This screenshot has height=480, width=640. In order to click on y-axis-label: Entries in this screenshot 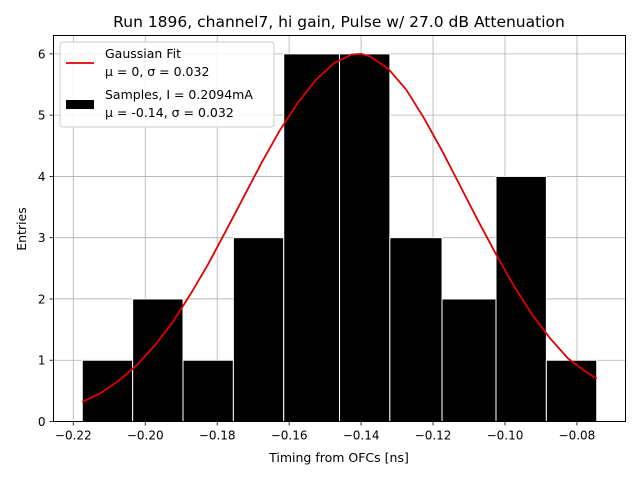, I will do `click(21, 229)`.